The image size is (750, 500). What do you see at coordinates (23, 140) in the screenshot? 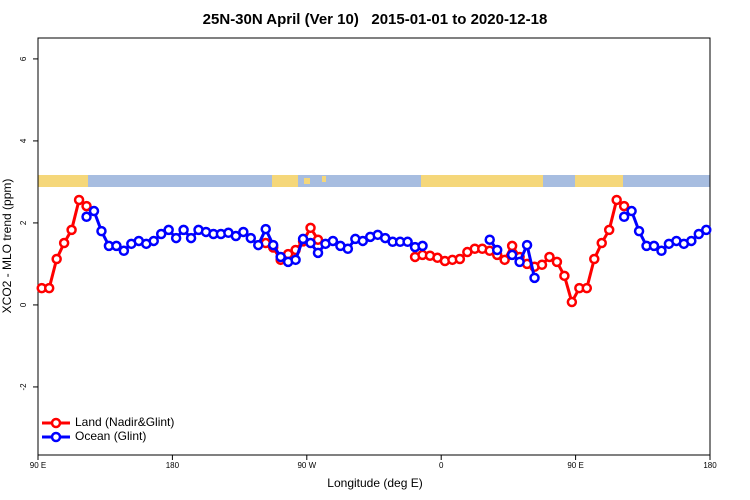
I see `y-tick-label: 4` at bounding box center [23, 140].